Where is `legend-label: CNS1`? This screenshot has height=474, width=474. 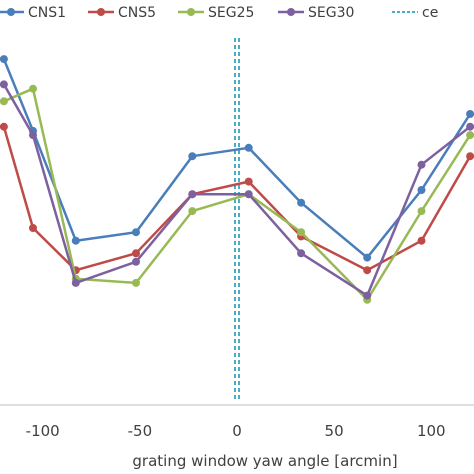
legend-label: CNS1 is located at coordinates (47, 13).